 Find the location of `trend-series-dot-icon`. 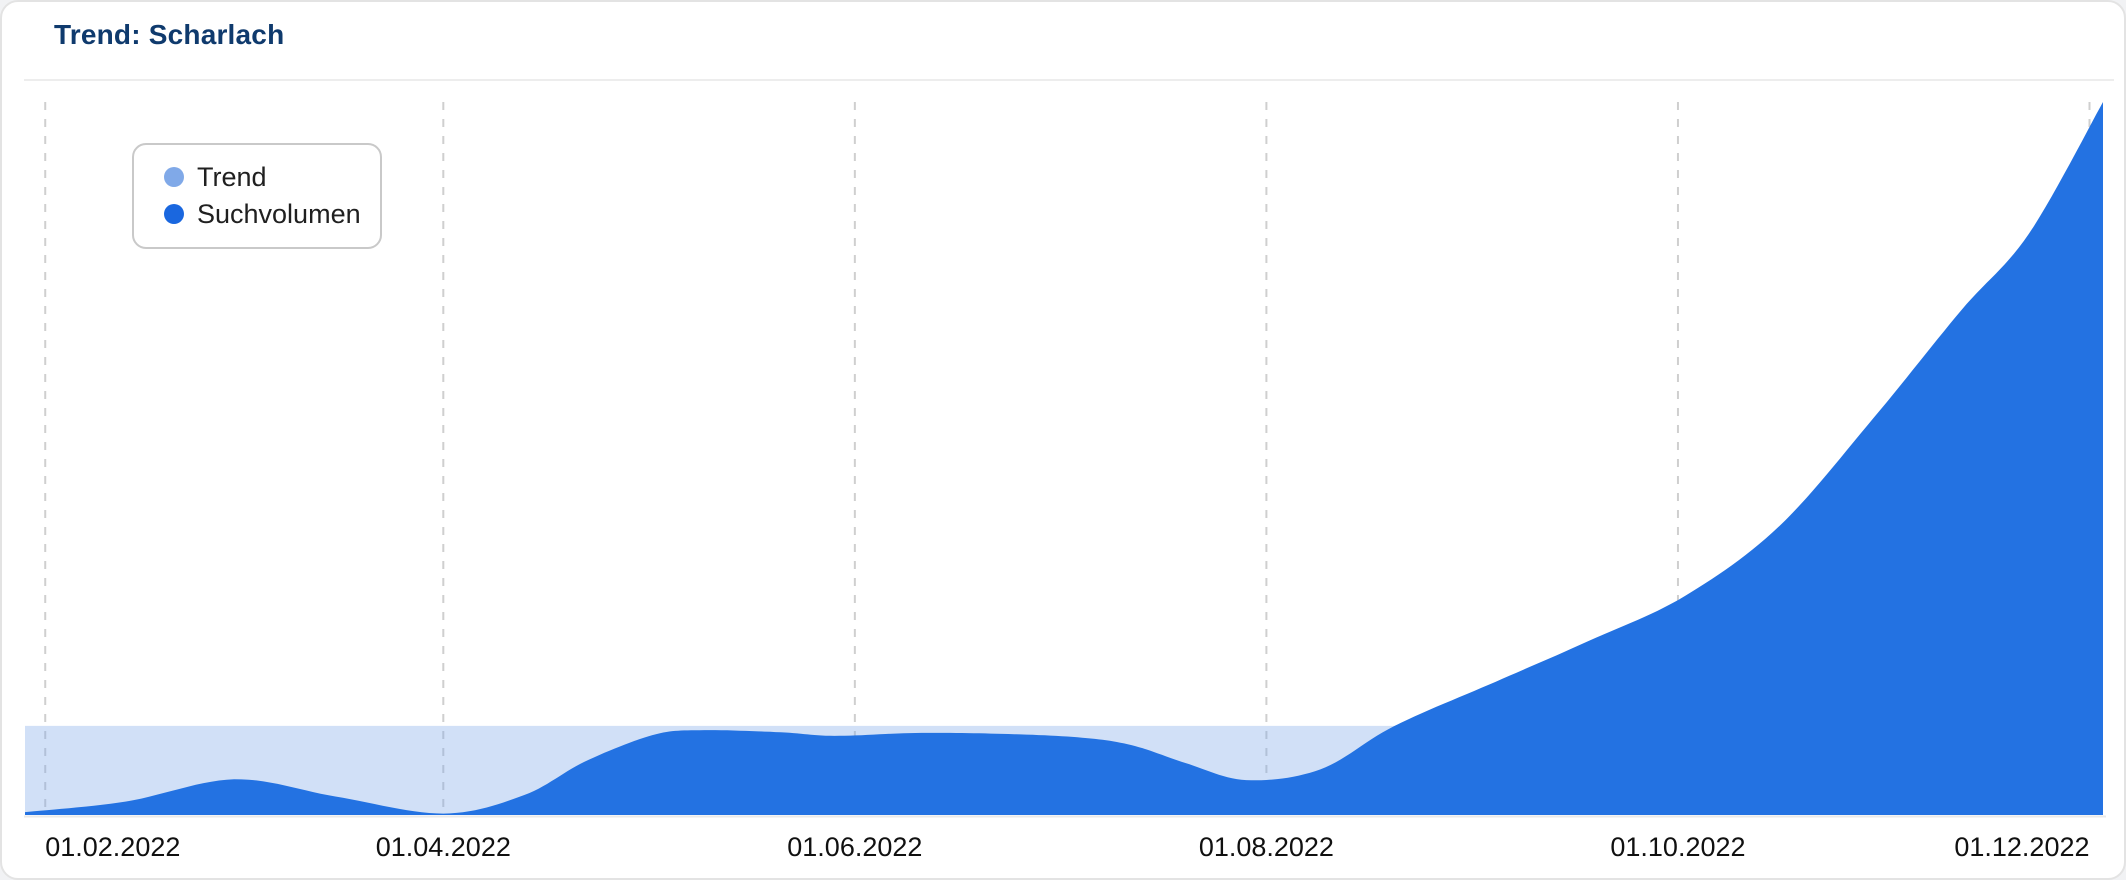

trend-series-dot-icon is located at coordinates (174, 177).